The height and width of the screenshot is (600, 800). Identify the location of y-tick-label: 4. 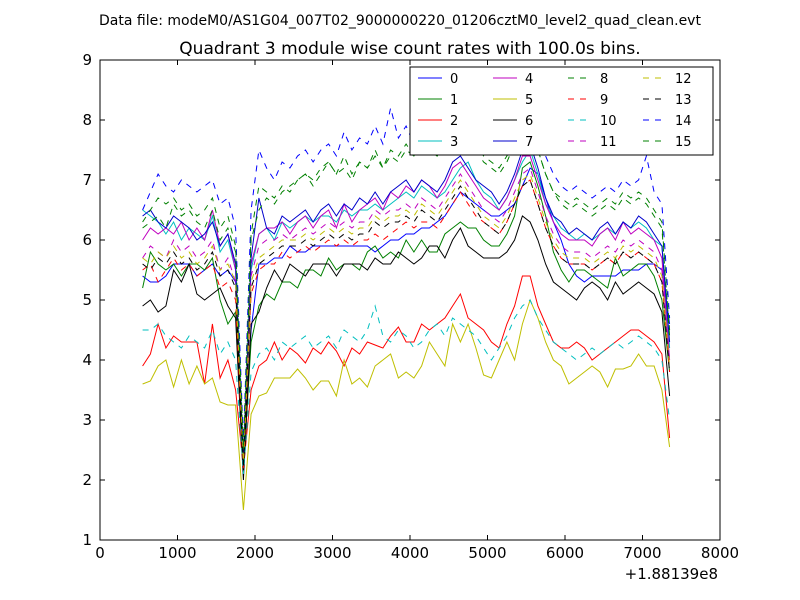
(87, 360).